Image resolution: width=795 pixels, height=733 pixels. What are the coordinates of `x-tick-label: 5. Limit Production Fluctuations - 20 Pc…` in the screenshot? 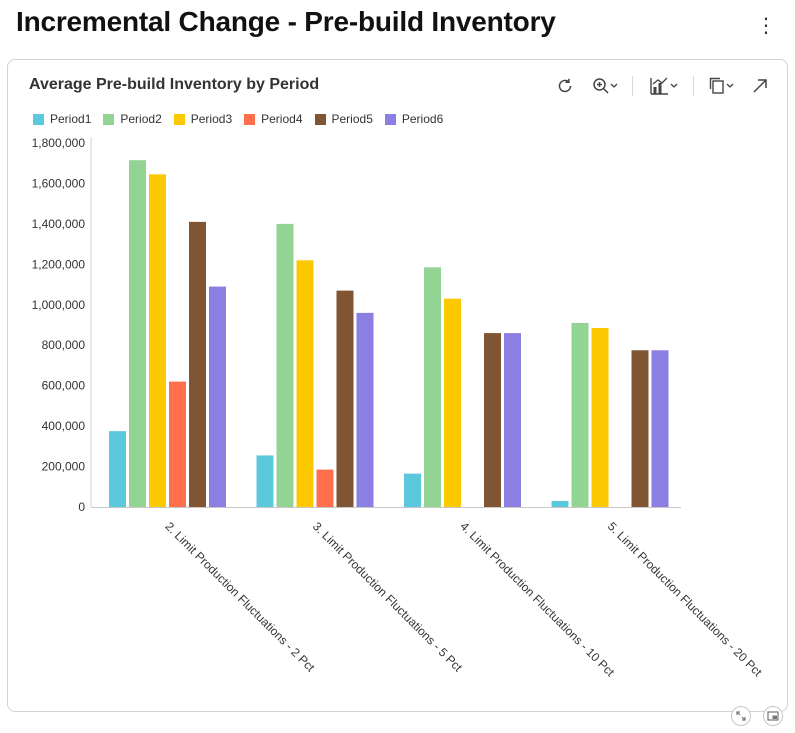 It's located at (685, 599).